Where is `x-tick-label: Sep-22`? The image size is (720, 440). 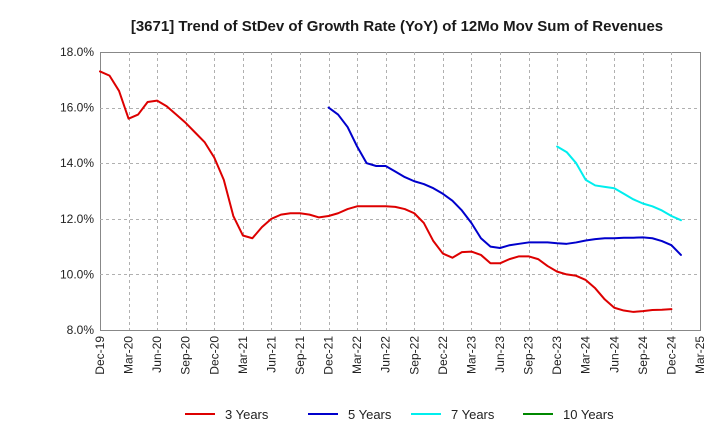
x-tick-label: Sep-22 is located at coordinates (414, 355).